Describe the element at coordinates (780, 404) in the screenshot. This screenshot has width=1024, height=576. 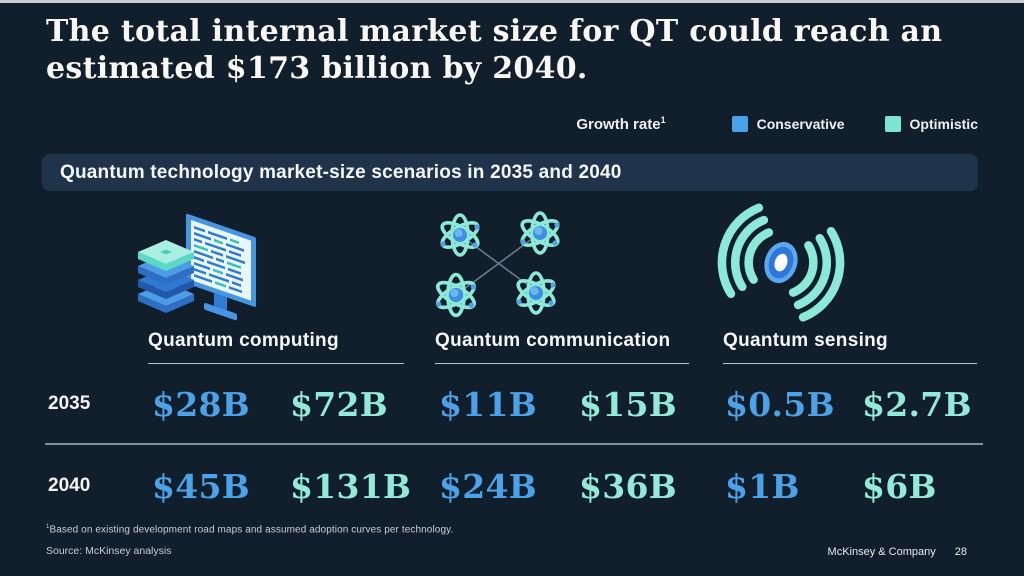
I see `value-sensing-conservative-2035: $0.5B` at that location.